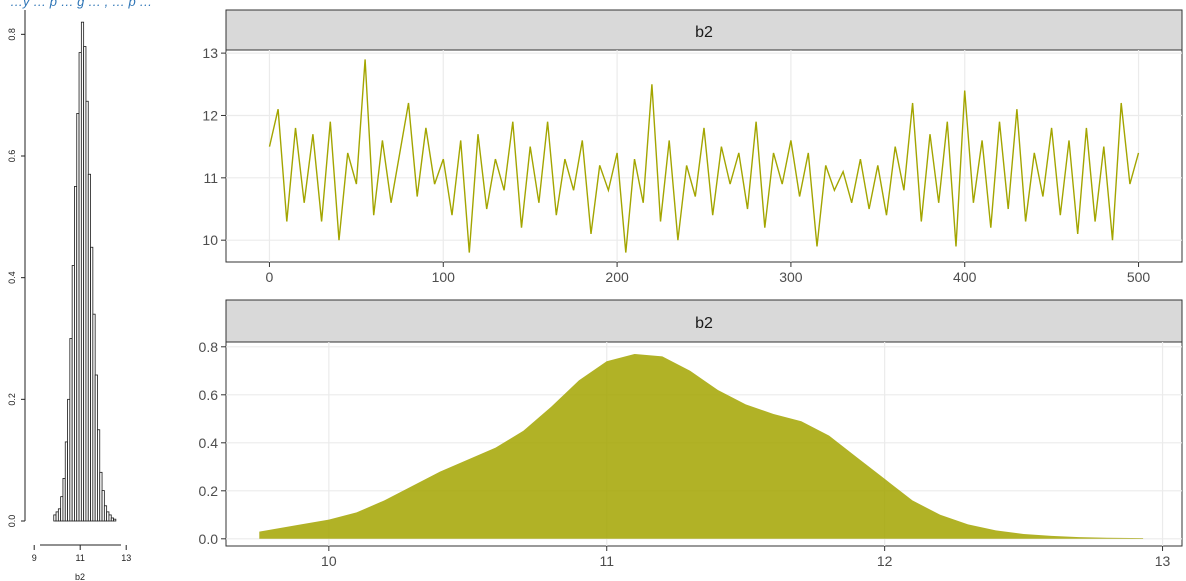 The width and height of the screenshot is (1186, 581). Describe the element at coordinates (69, 295) in the screenshot. I see `histogram-panel: 0.0 0.2 0.4 0.6 0.8 9 11 13 b2` at that location.